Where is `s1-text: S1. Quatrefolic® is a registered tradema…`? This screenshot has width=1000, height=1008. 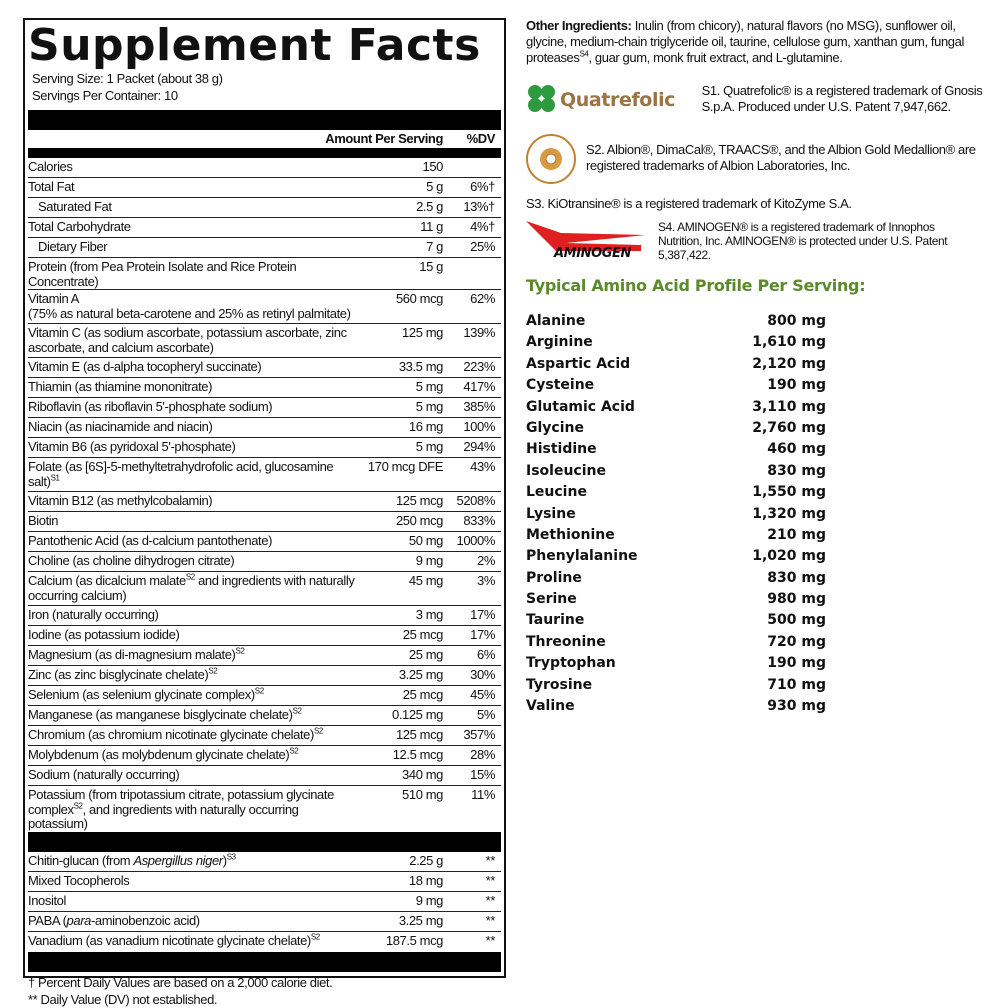 s1-text: S1. Quatrefolic® is a registered tradema… is located at coordinates (842, 98).